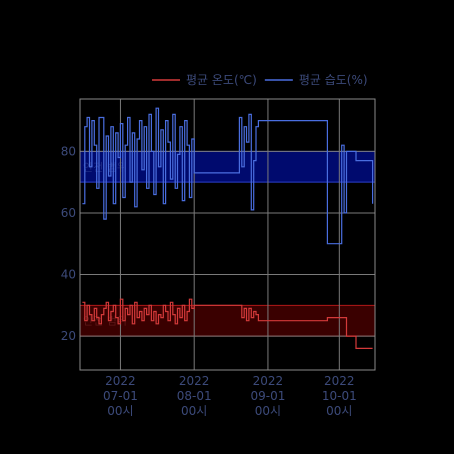 This screenshot has width=454, height=454. What do you see at coordinates (68, 275) in the screenshot?
I see `y-tick-label: 40` at bounding box center [68, 275].